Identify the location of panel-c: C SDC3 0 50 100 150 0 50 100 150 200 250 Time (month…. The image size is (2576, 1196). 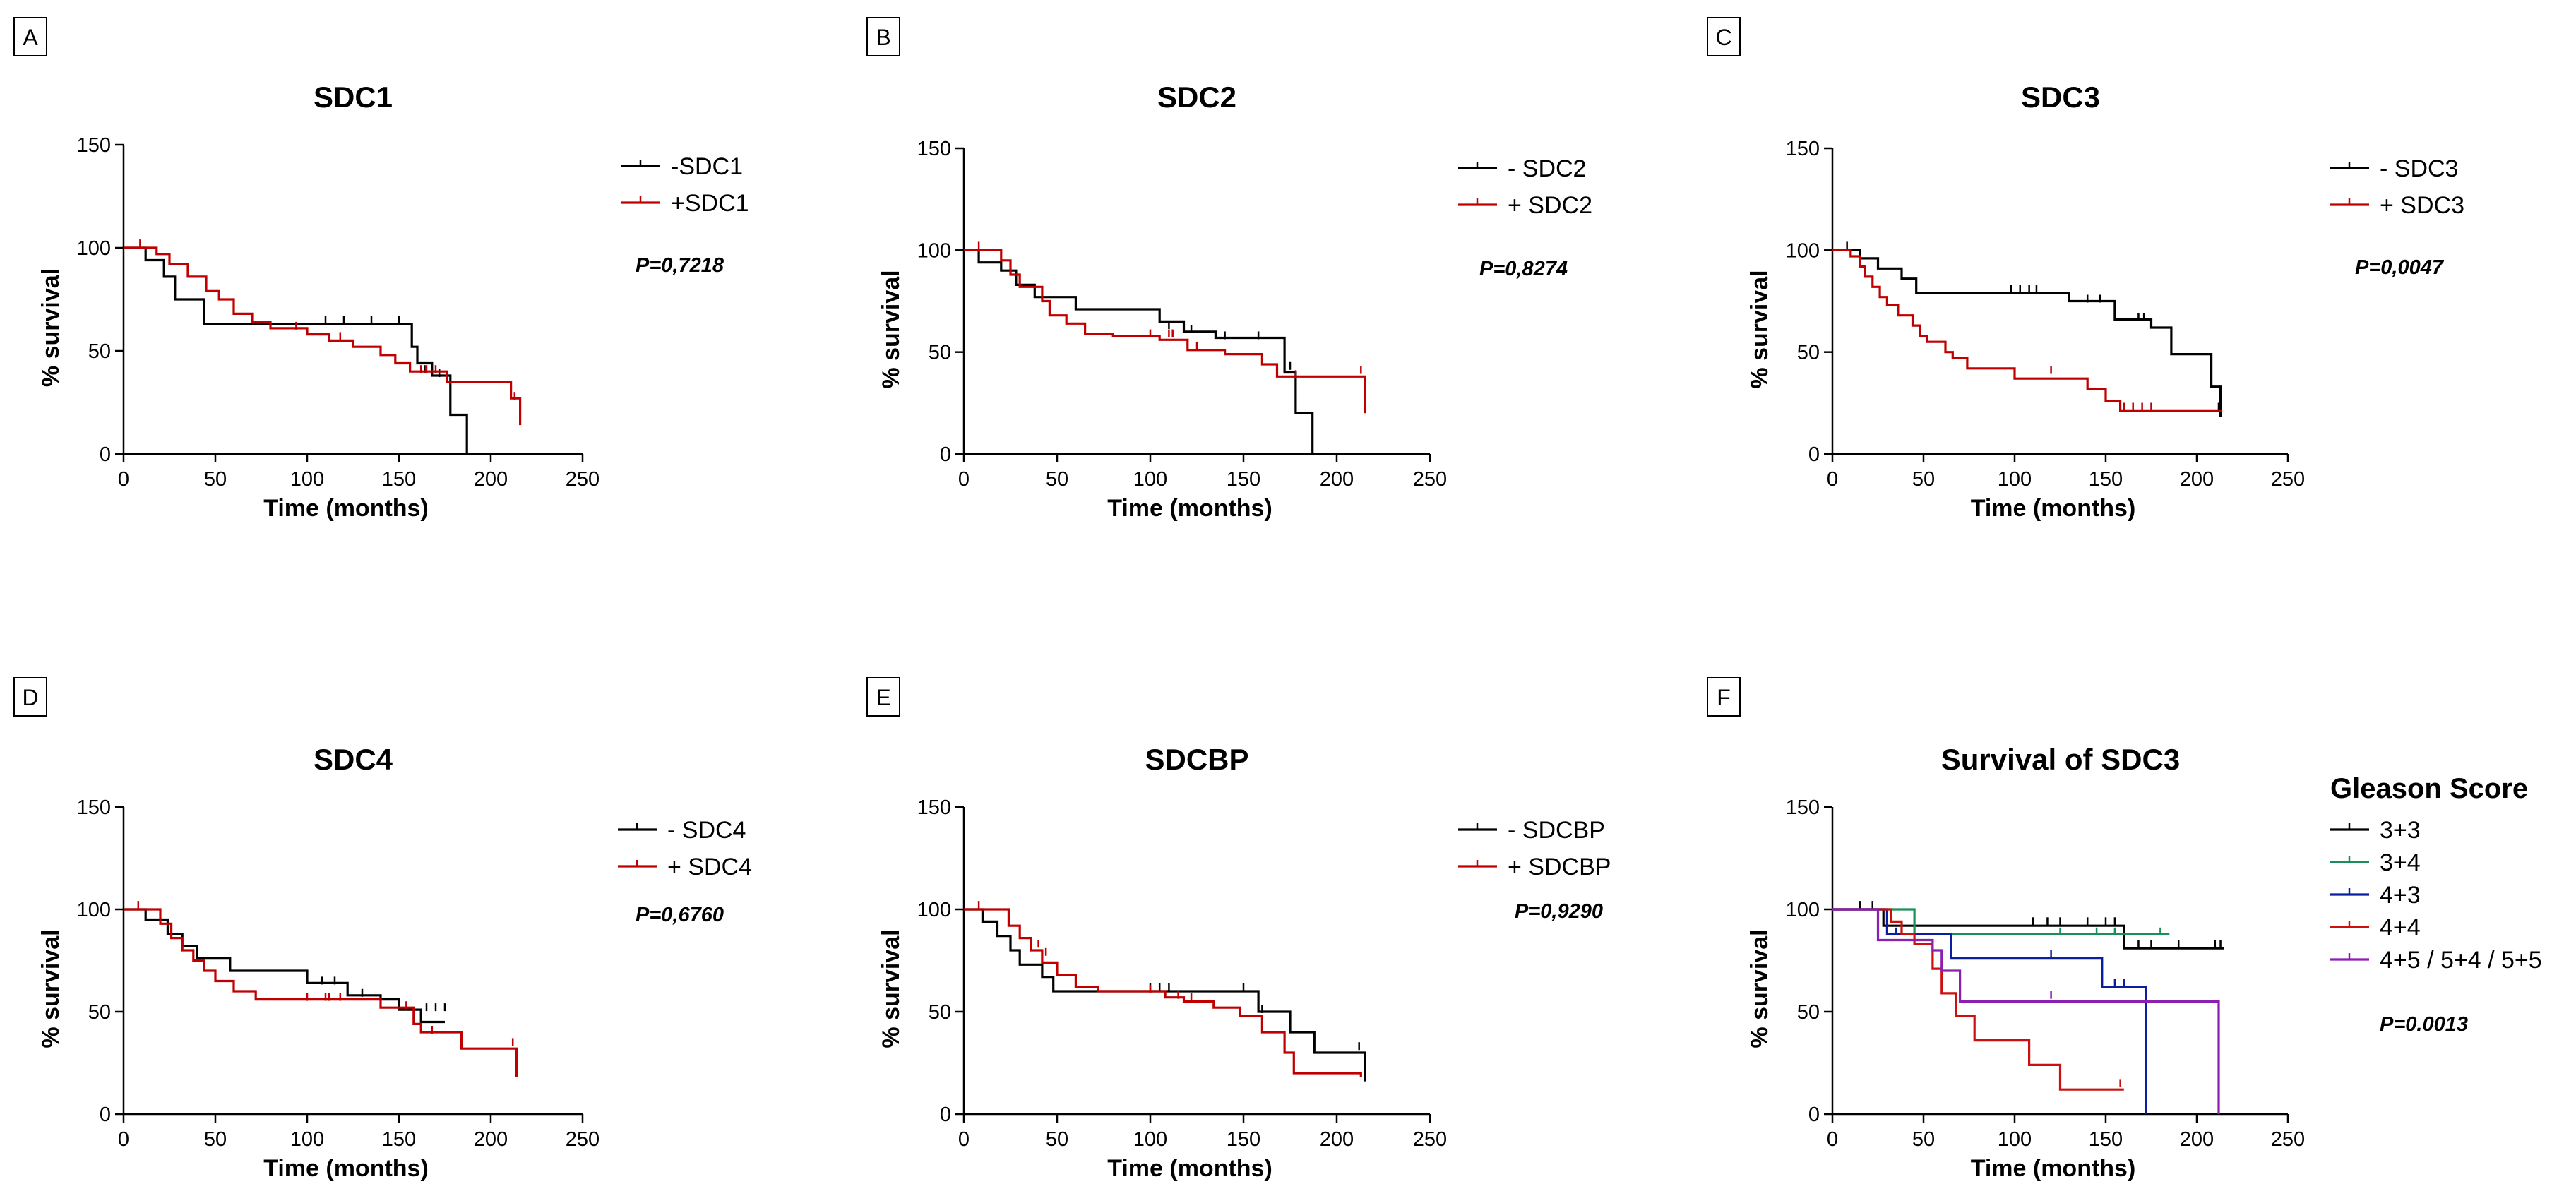
(2085, 270).